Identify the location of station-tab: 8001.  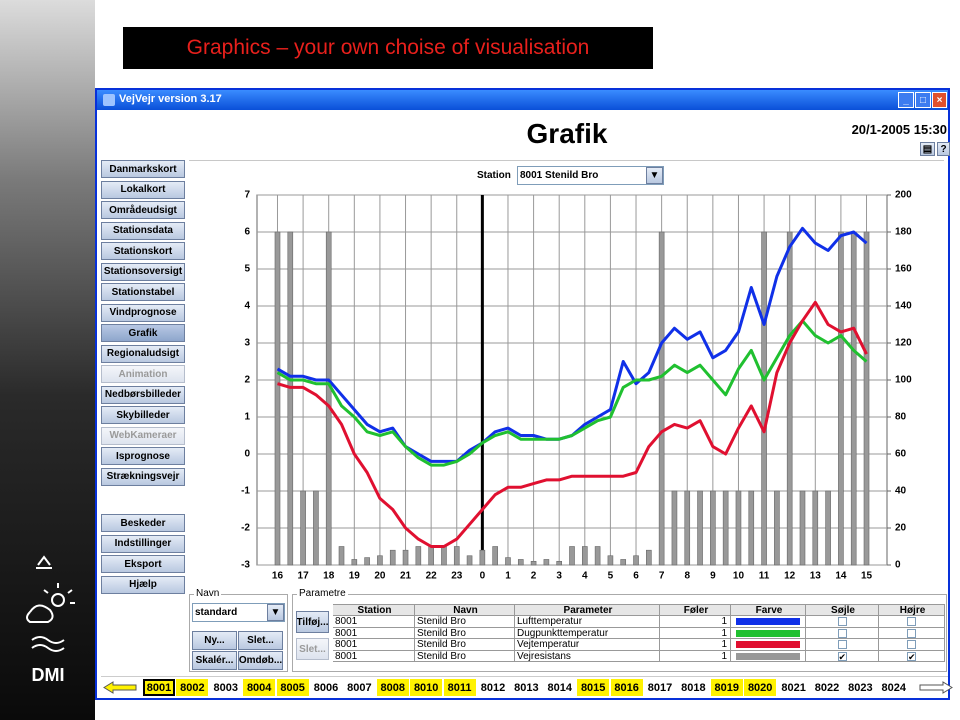
(159, 687).